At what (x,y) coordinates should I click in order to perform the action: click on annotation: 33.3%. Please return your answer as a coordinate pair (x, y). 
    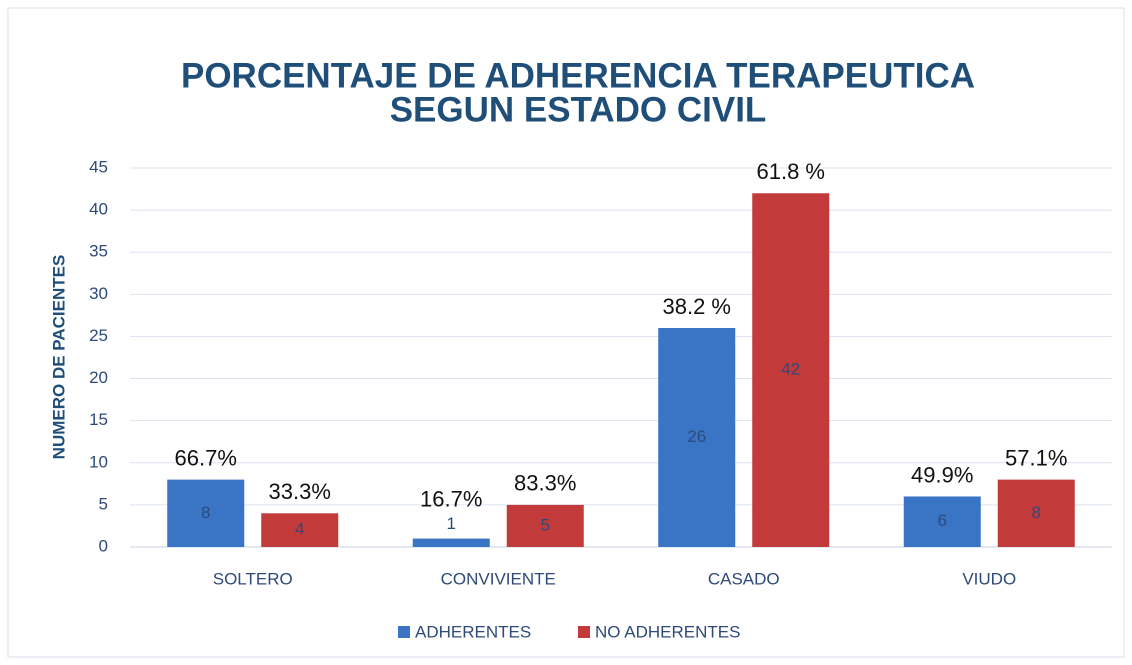
    Looking at the image, I should click on (300, 491).